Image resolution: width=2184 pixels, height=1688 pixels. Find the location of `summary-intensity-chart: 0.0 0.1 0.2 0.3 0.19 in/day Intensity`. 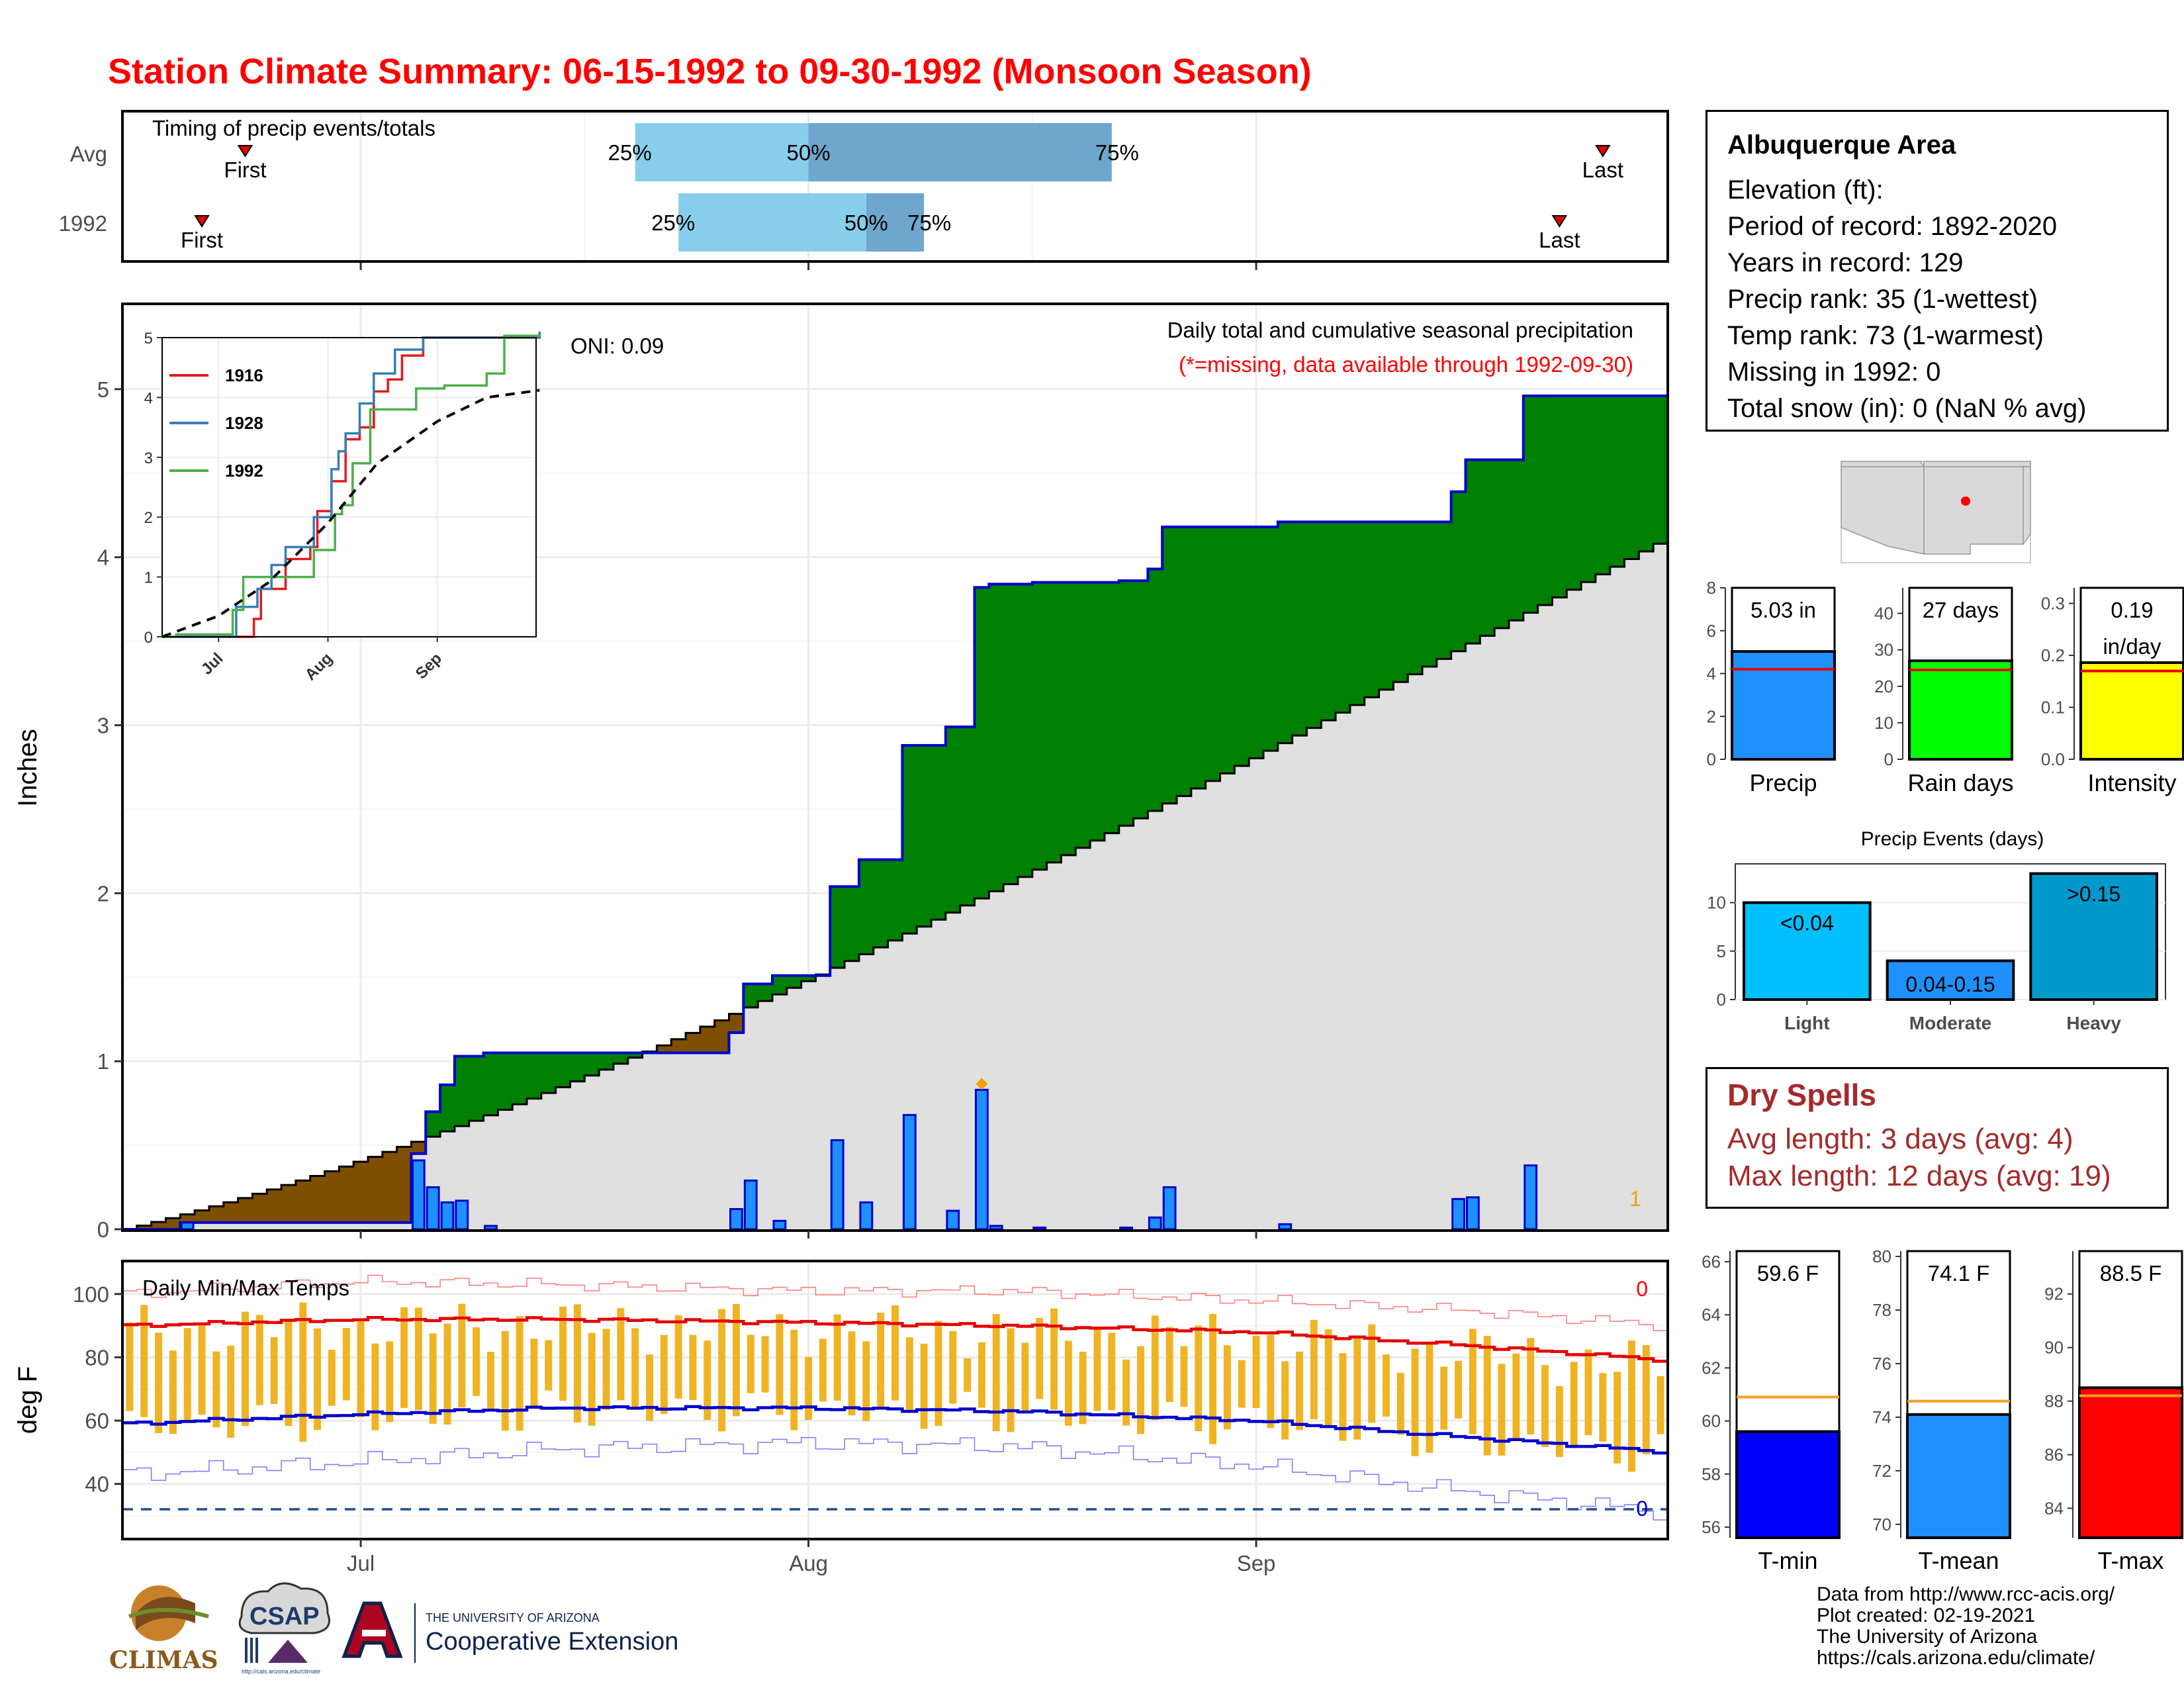

summary-intensity-chart: 0.0 0.1 0.2 0.3 0.19 in/day Intensity is located at coordinates (2112, 691).